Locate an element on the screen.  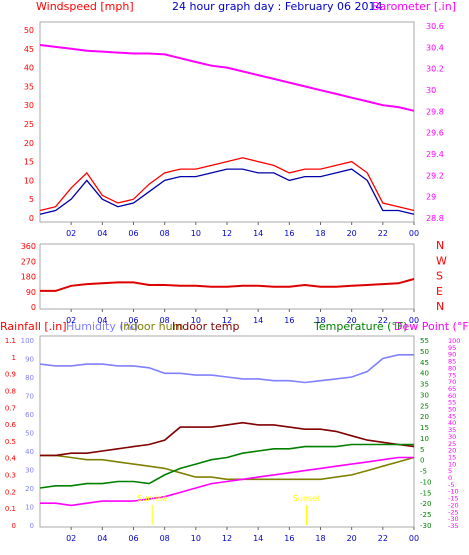
rain-y-tick-1: 1 is located at coordinates (14, 358).